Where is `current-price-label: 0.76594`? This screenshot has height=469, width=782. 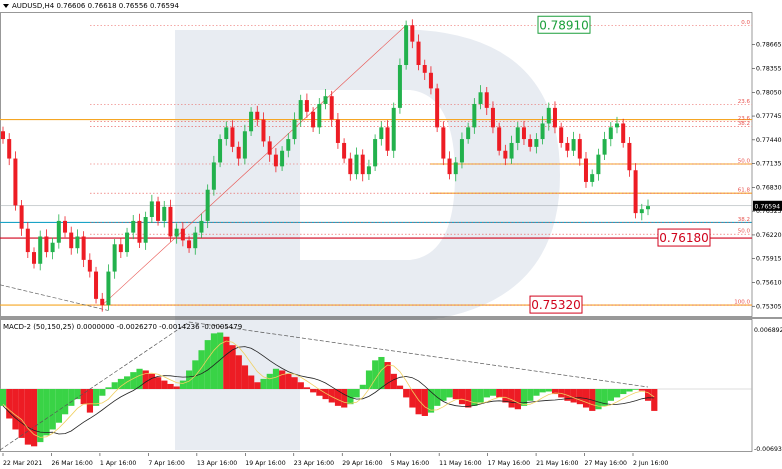
current-price-label: 0.76594 is located at coordinates (768, 206).